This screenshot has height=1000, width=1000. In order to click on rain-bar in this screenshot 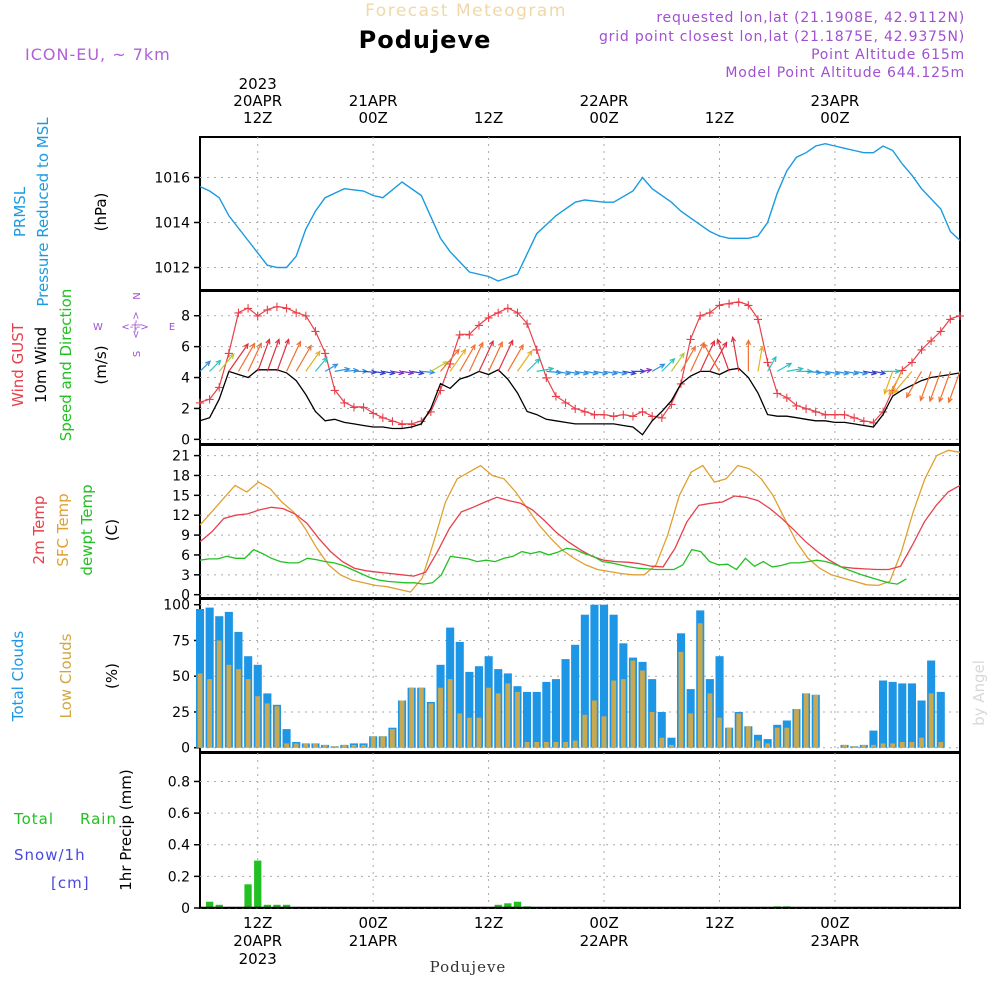, I will do `click(498, 906)`.